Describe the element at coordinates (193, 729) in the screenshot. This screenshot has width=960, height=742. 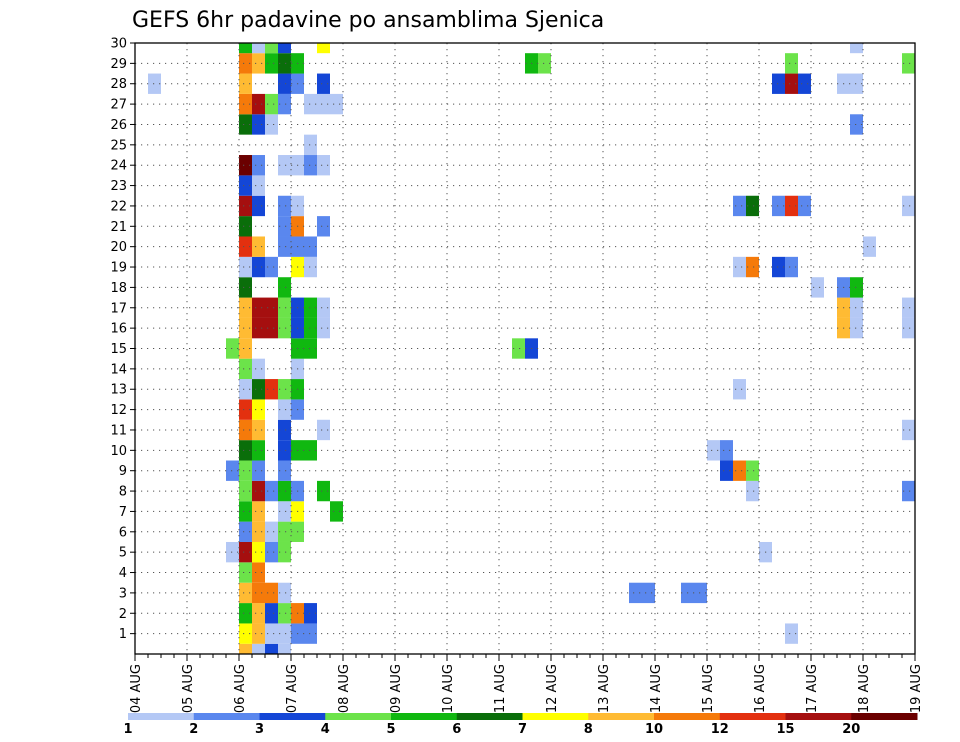
I see `legend-label: 2` at that location.